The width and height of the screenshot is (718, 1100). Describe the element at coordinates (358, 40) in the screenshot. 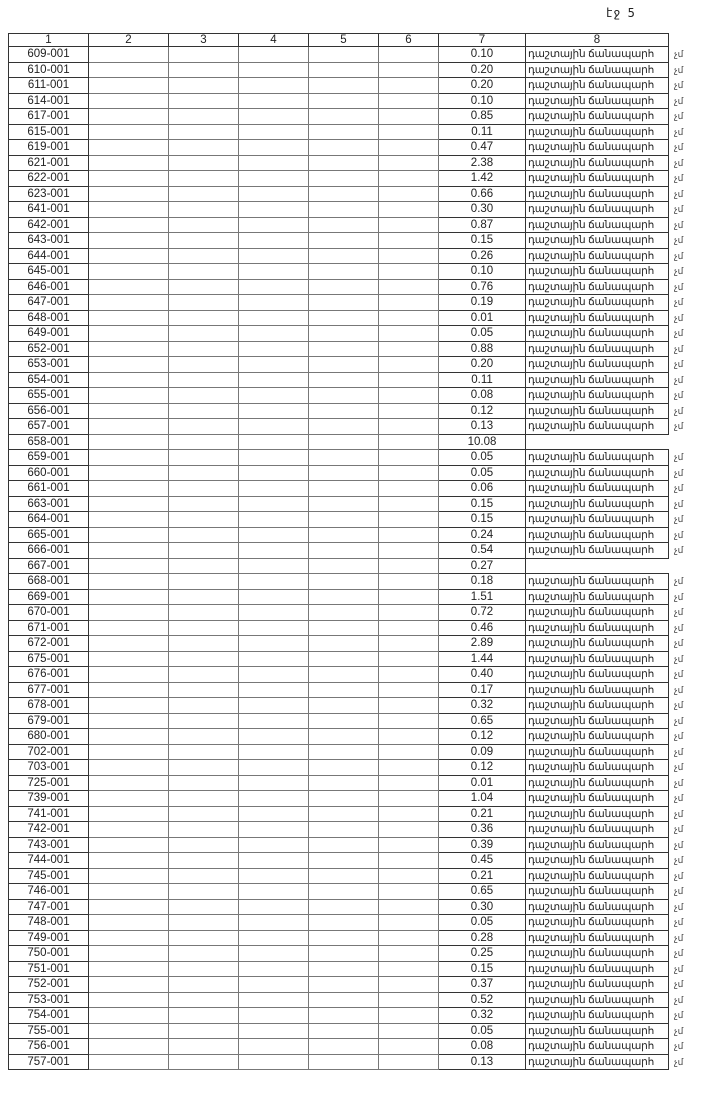

I see `header-row: 1 2 3 4 5 6 7 8` at that location.